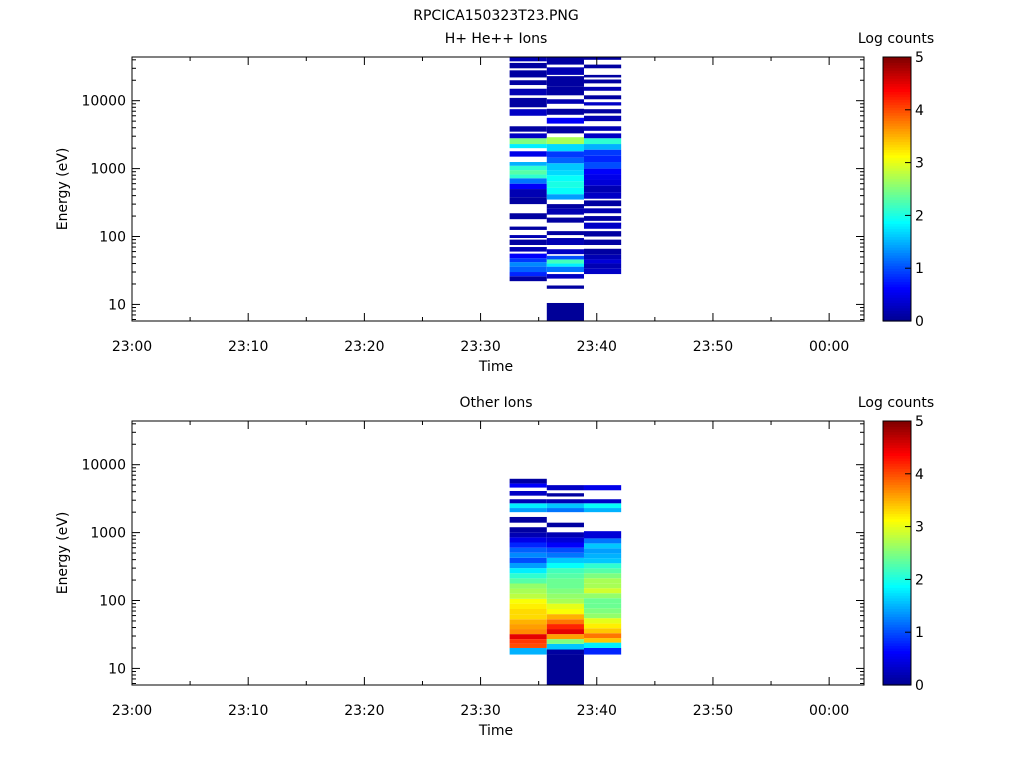  What do you see at coordinates (480, 347) in the screenshot?
I see `x-tick-label: 23:30` at bounding box center [480, 347].